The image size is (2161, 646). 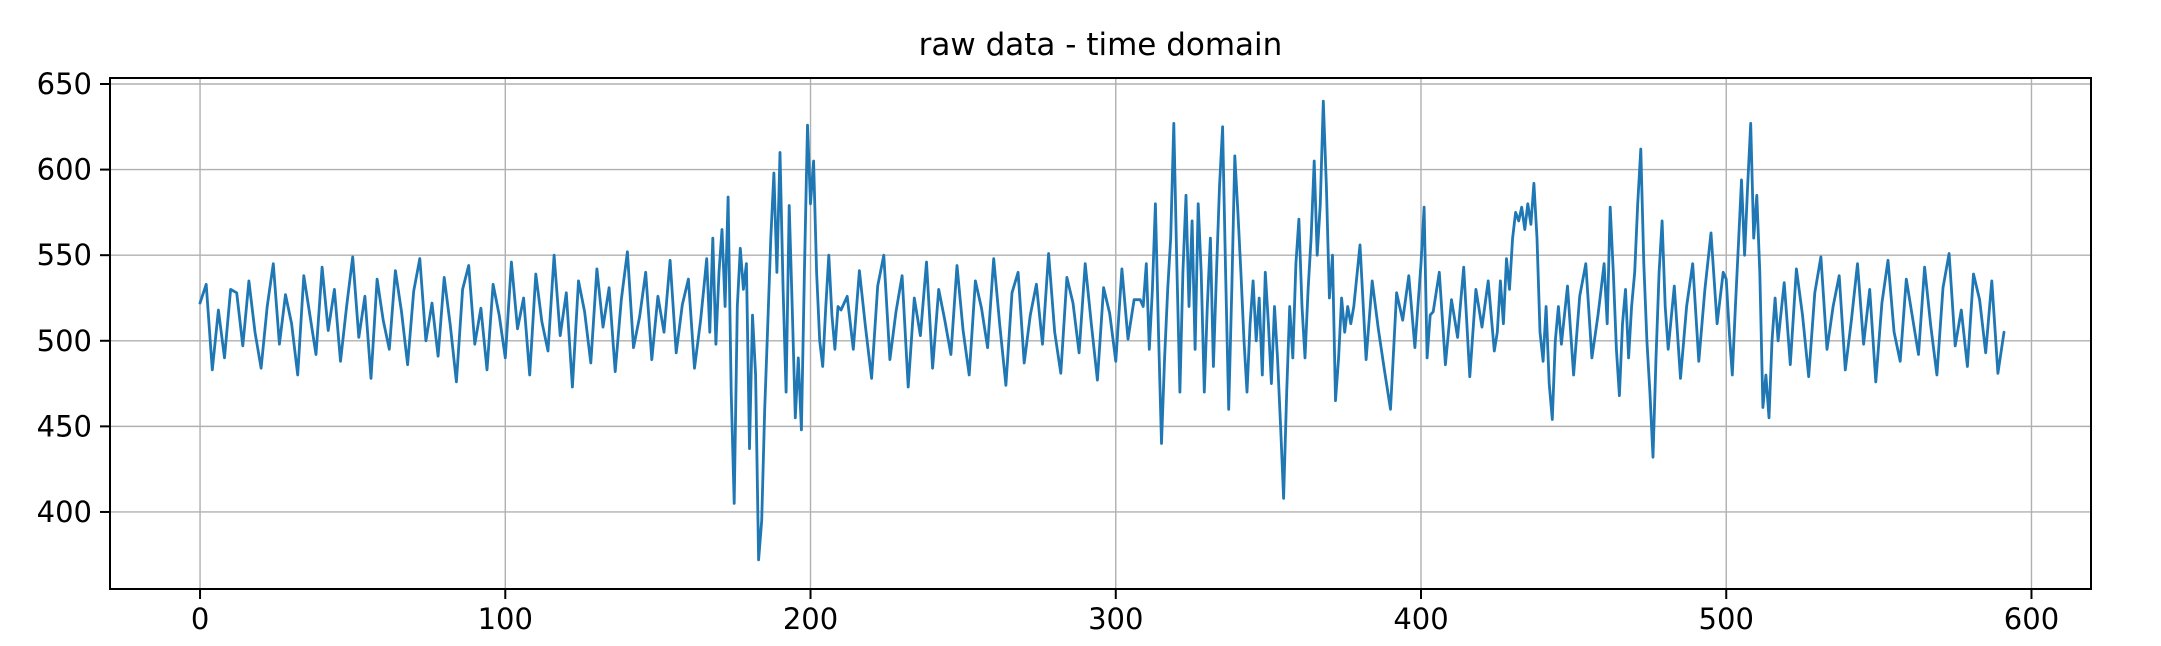 I want to click on x-tick-label: 100, so click(x=505, y=619).